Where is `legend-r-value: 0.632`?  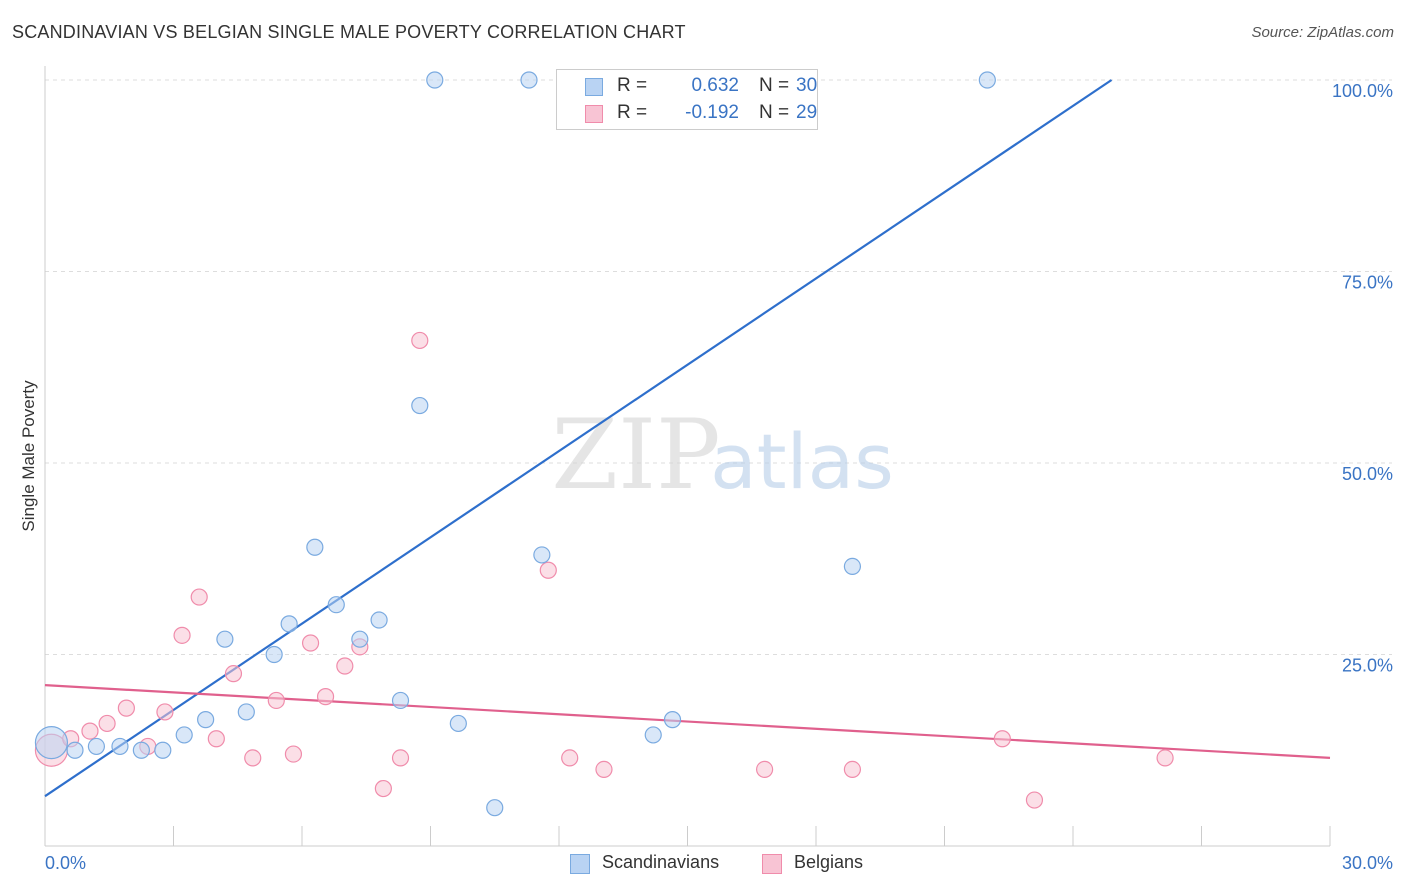
legend-r-value: 0.632 is located at coordinates (715, 85).